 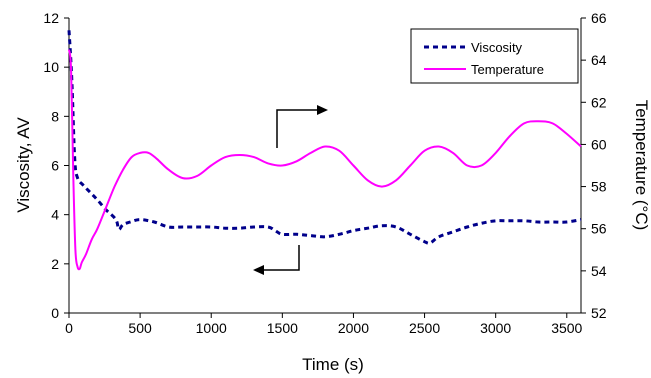 What do you see at coordinates (211, 328) in the screenshot?
I see `x-tick-label: 1000` at bounding box center [211, 328].